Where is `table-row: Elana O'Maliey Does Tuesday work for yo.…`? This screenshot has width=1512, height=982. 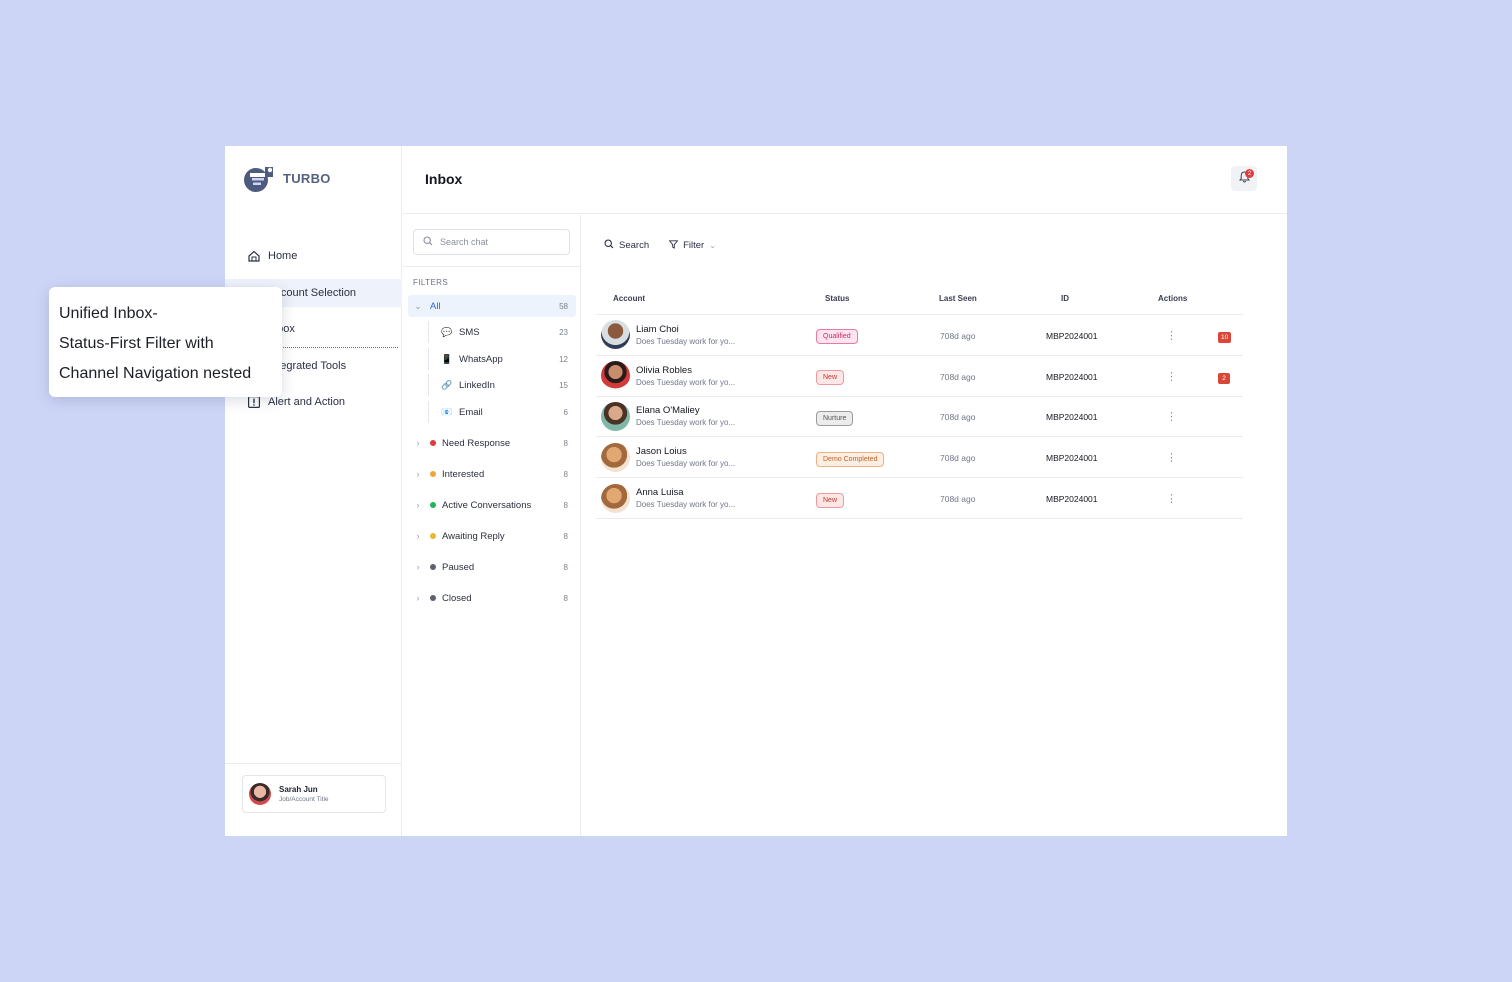 table-row: Elana O'Maliey Does Tuesday work for yo.… is located at coordinates (919, 417).